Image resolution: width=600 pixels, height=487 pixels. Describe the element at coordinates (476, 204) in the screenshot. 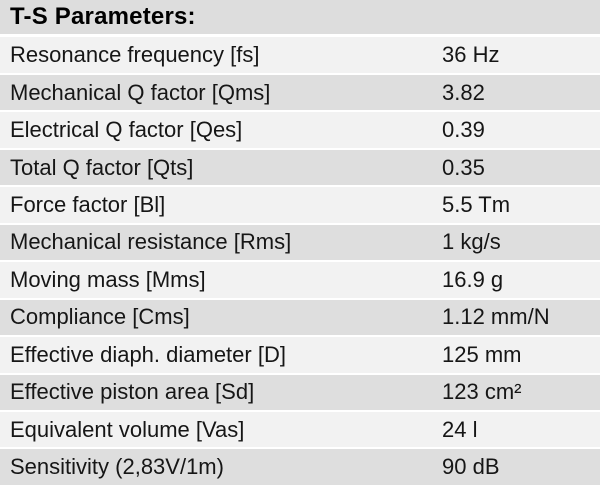

I see `param-value: 5.5 Tm` at that location.